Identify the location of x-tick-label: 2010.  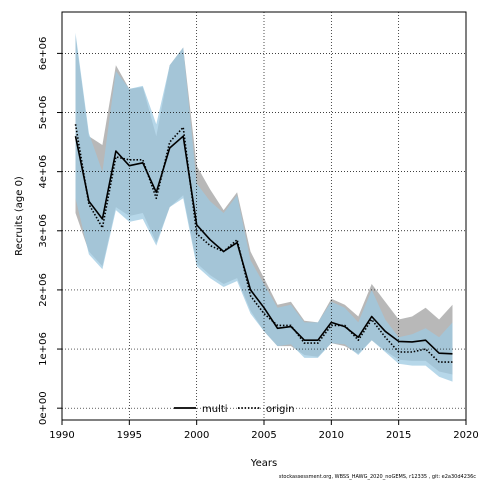
(331, 435).